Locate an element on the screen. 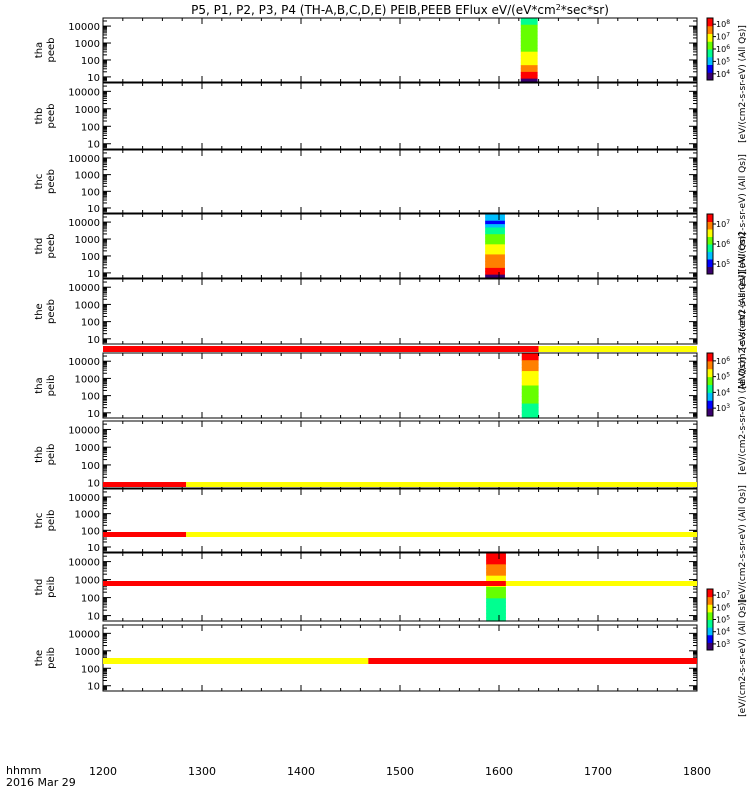 The width and height of the screenshot is (750, 800). x-tick-label: 1800 is located at coordinates (697, 771).